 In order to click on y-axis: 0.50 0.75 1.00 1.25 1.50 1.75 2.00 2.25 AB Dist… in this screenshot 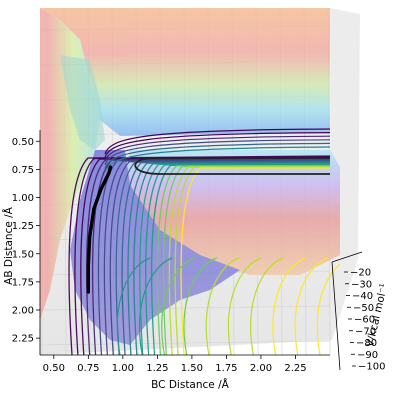, I will do `click(21, 242)`.